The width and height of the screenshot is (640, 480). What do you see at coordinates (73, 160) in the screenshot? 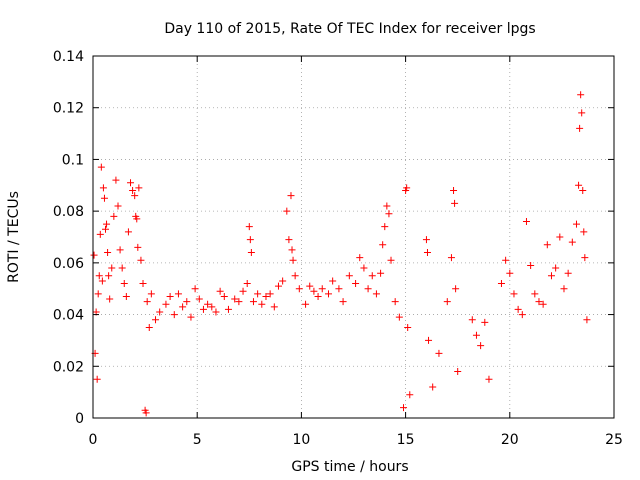
I see `y-tick-label: 0.1` at bounding box center [73, 160].